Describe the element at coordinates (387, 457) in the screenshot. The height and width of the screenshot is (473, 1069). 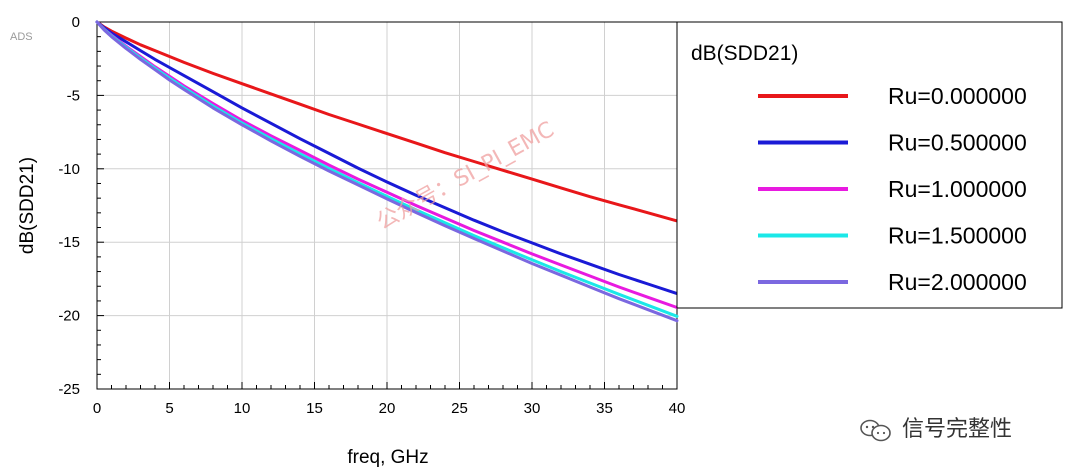
I see `x-axis-title: freq, GHz` at that location.